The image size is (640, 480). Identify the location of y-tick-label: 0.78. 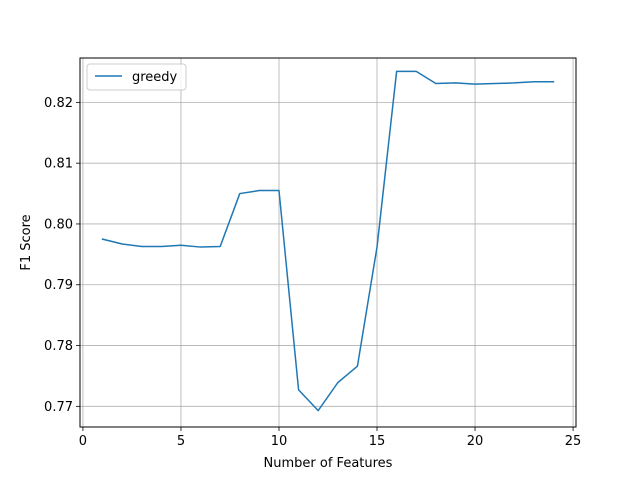
(58, 346).